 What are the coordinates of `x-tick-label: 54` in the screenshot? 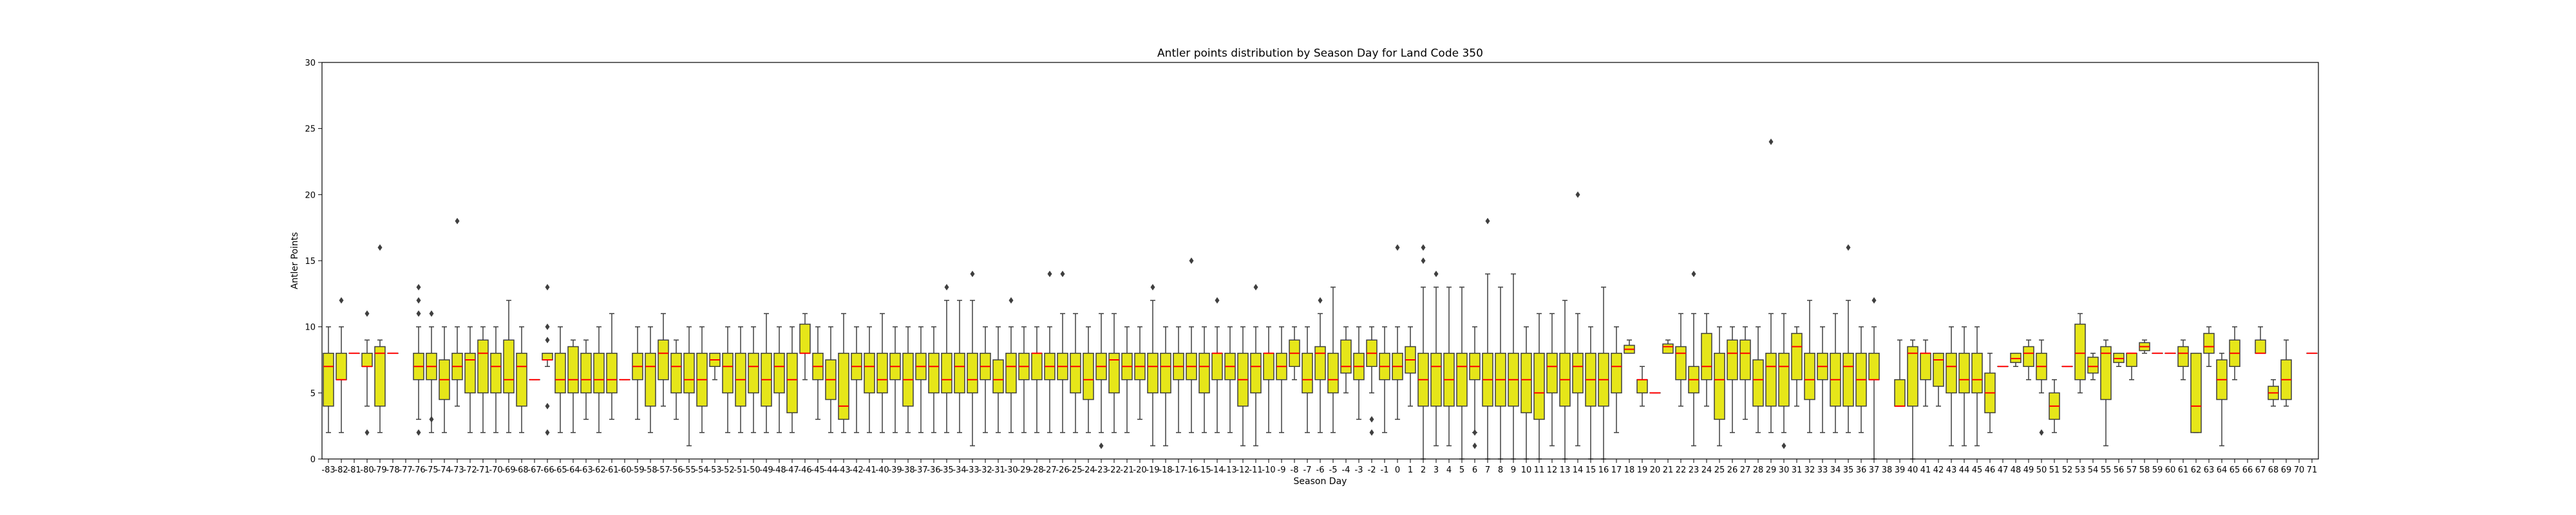 It's located at (2093, 470).